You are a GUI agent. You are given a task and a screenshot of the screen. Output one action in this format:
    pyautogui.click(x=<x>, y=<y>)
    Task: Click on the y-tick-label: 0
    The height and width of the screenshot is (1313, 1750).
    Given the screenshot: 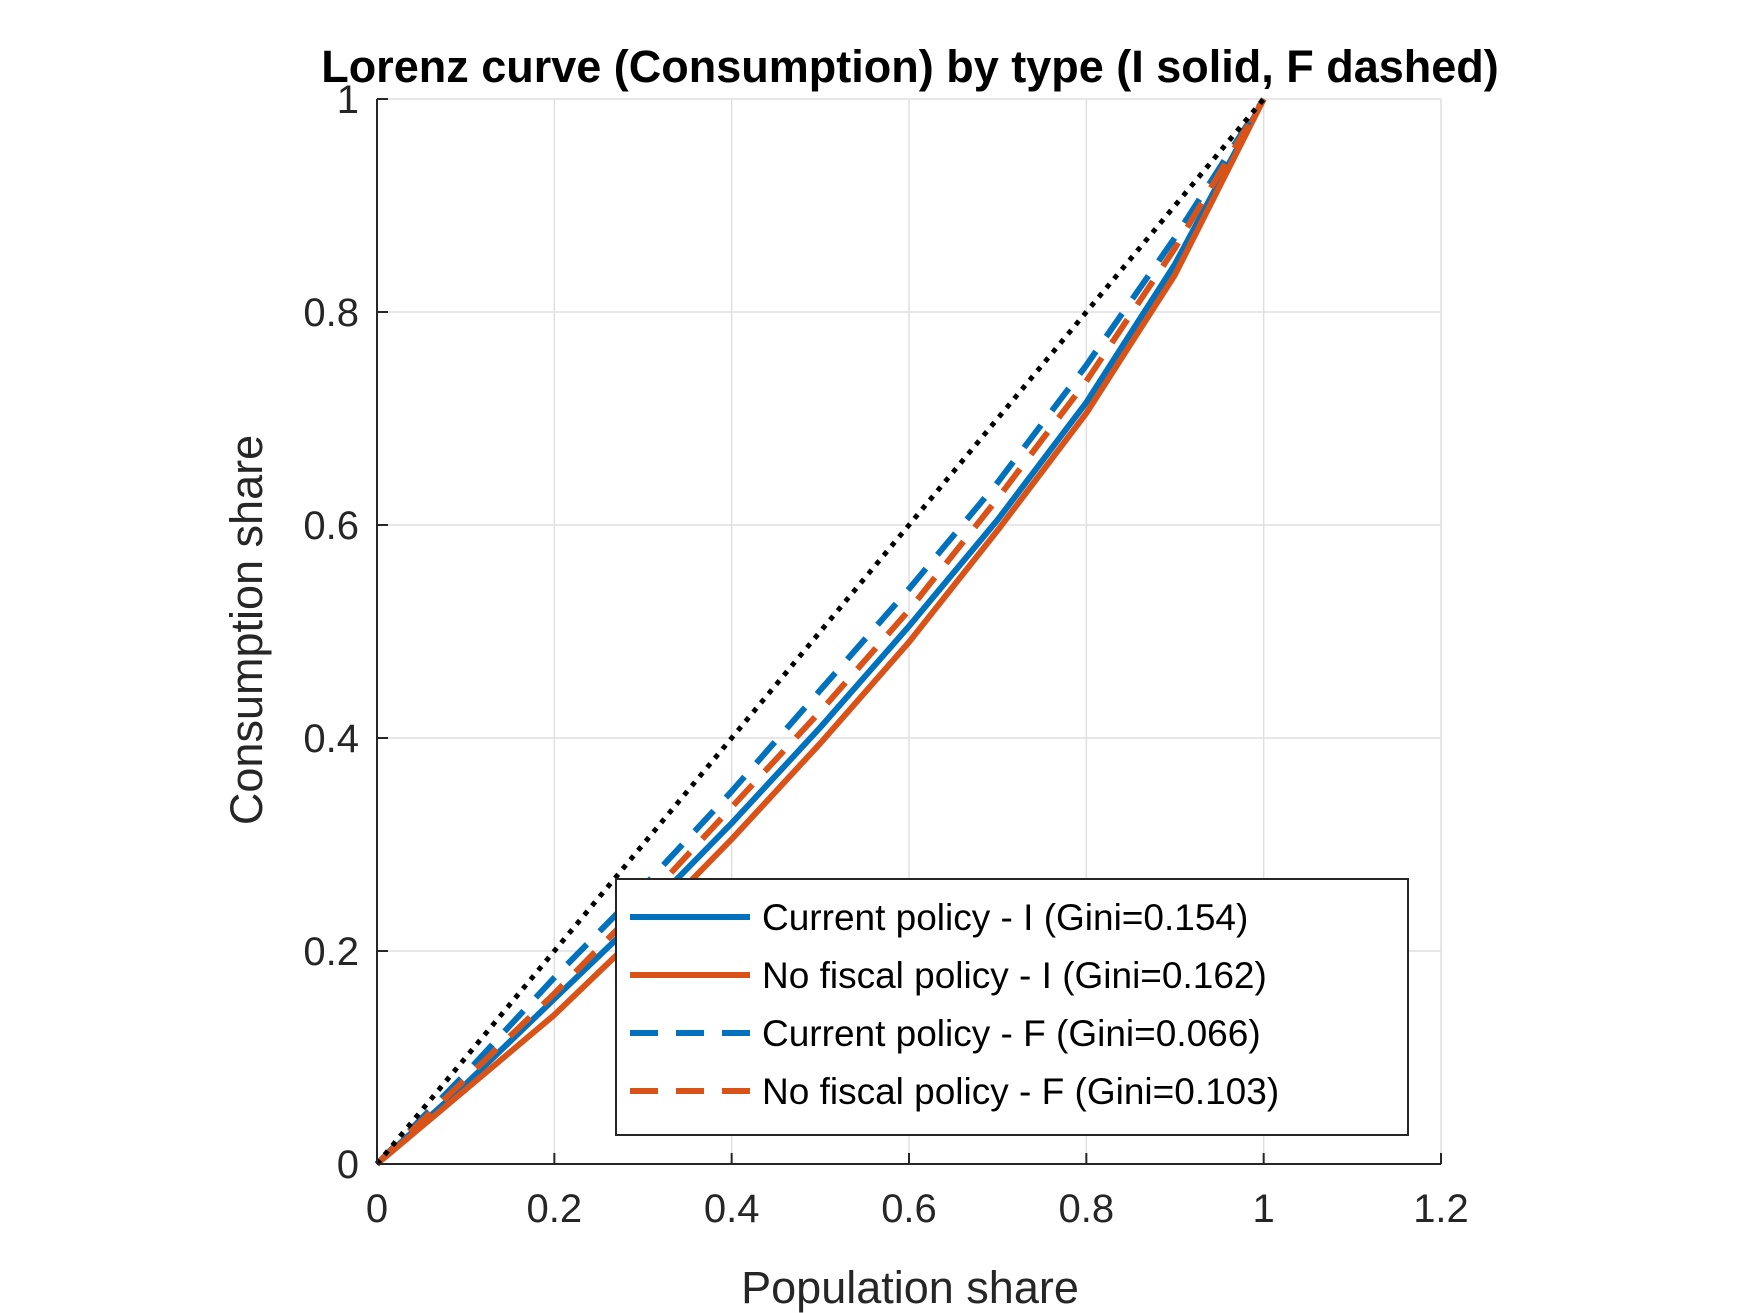 What is the action you would take?
    pyautogui.click(x=348, y=1165)
    